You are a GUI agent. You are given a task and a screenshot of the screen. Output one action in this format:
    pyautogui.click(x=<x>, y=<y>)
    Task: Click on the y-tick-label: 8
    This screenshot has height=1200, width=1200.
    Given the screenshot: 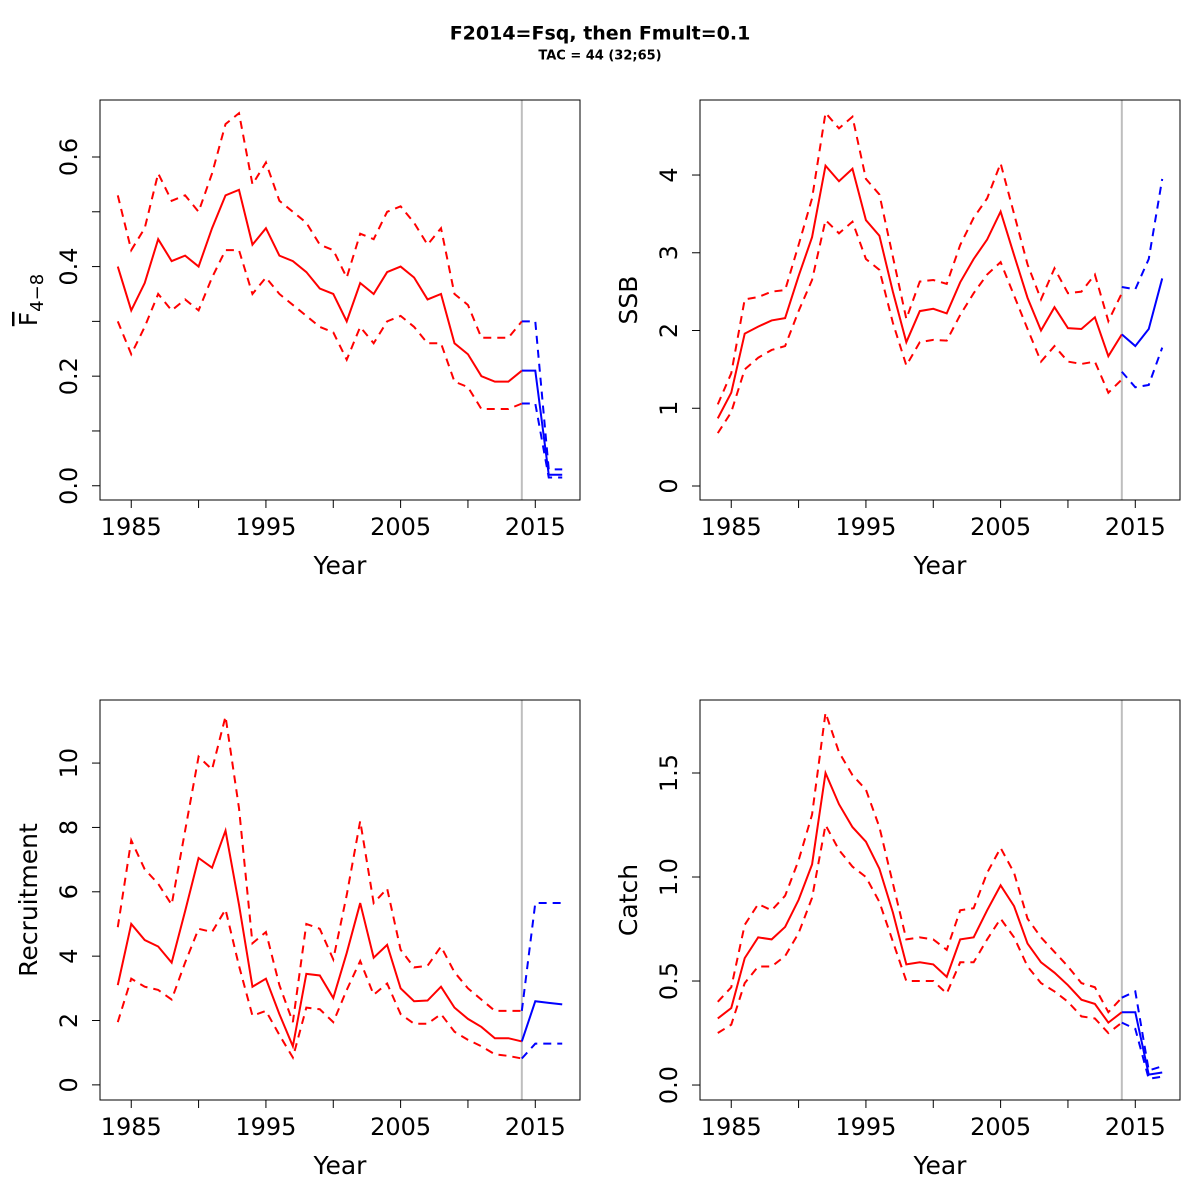 What is the action you would take?
    pyautogui.click(x=69, y=827)
    